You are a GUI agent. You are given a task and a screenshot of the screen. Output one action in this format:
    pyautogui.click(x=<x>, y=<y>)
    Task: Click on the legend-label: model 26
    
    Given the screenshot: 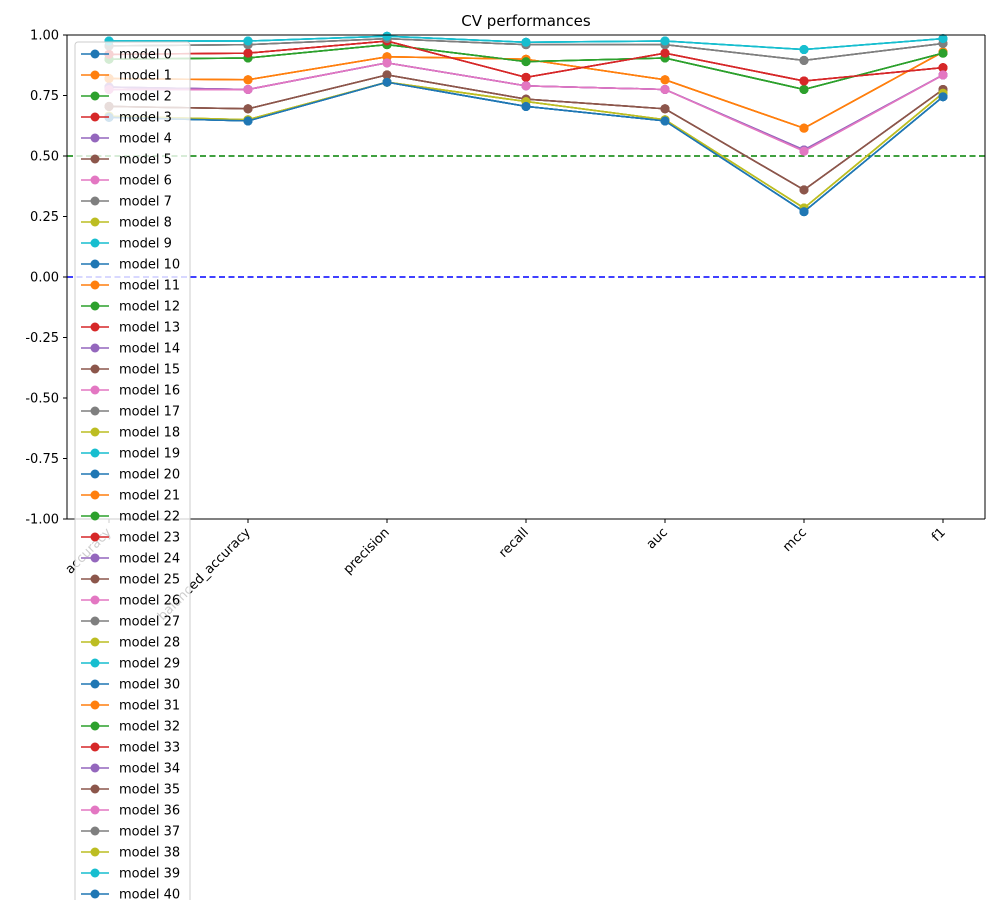 What is the action you would take?
    pyautogui.click(x=149, y=601)
    